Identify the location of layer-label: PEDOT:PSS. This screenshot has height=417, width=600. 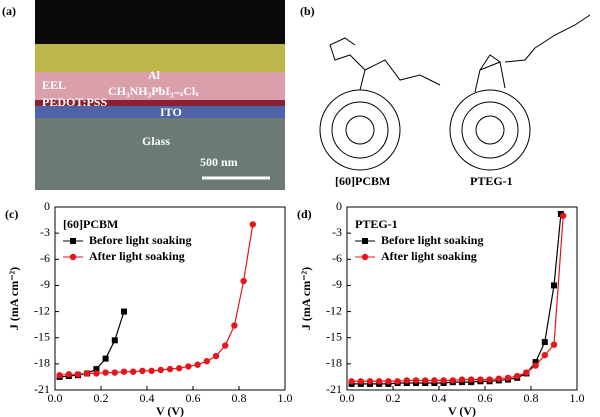
(74, 102).